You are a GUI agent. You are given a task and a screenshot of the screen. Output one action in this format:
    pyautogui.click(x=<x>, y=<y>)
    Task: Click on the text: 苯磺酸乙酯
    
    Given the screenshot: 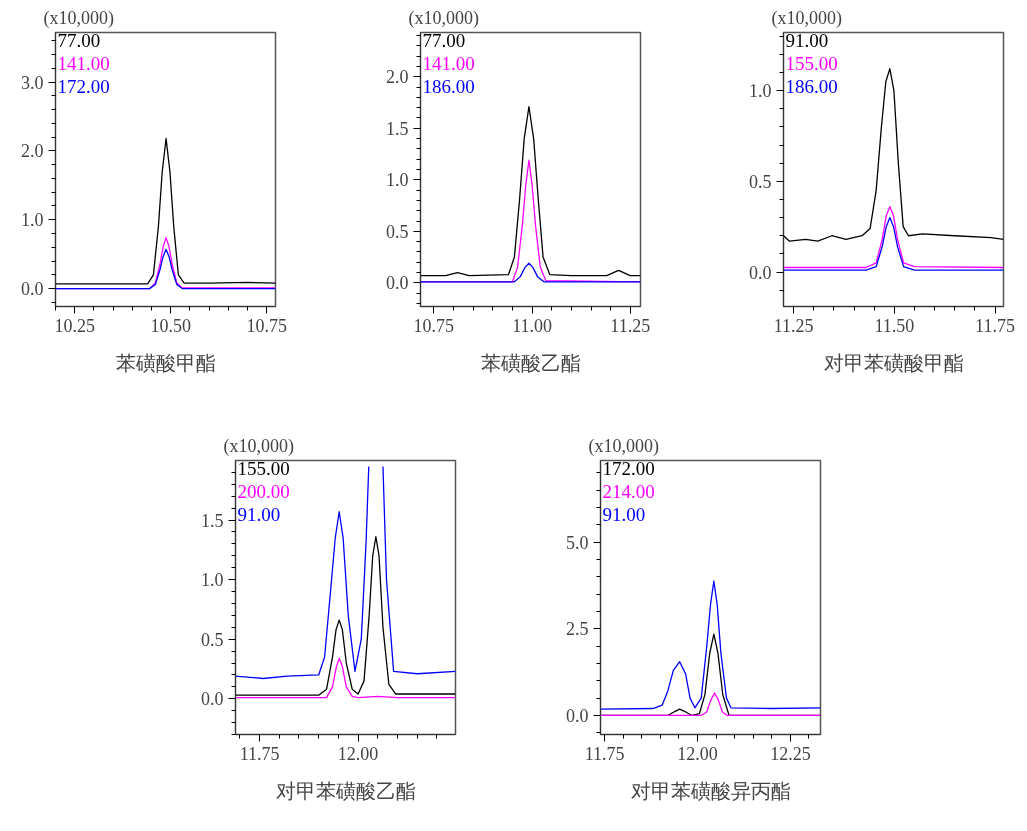 What is the action you would take?
    pyautogui.click(x=530, y=362)
    